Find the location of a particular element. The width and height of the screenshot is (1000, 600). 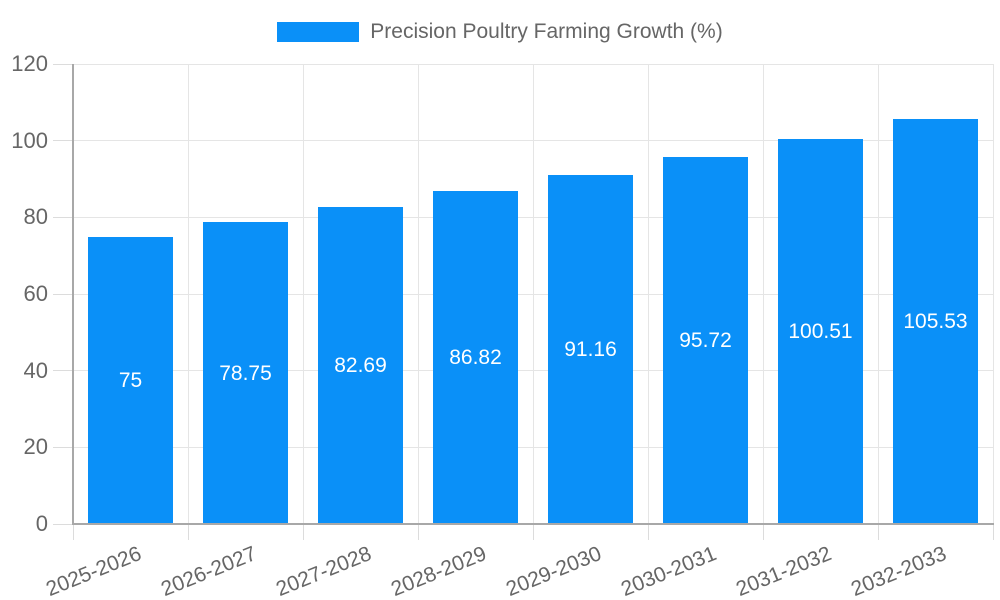

x-axis-tick-label: 2031-2032 is located at coordinates (784, 571).